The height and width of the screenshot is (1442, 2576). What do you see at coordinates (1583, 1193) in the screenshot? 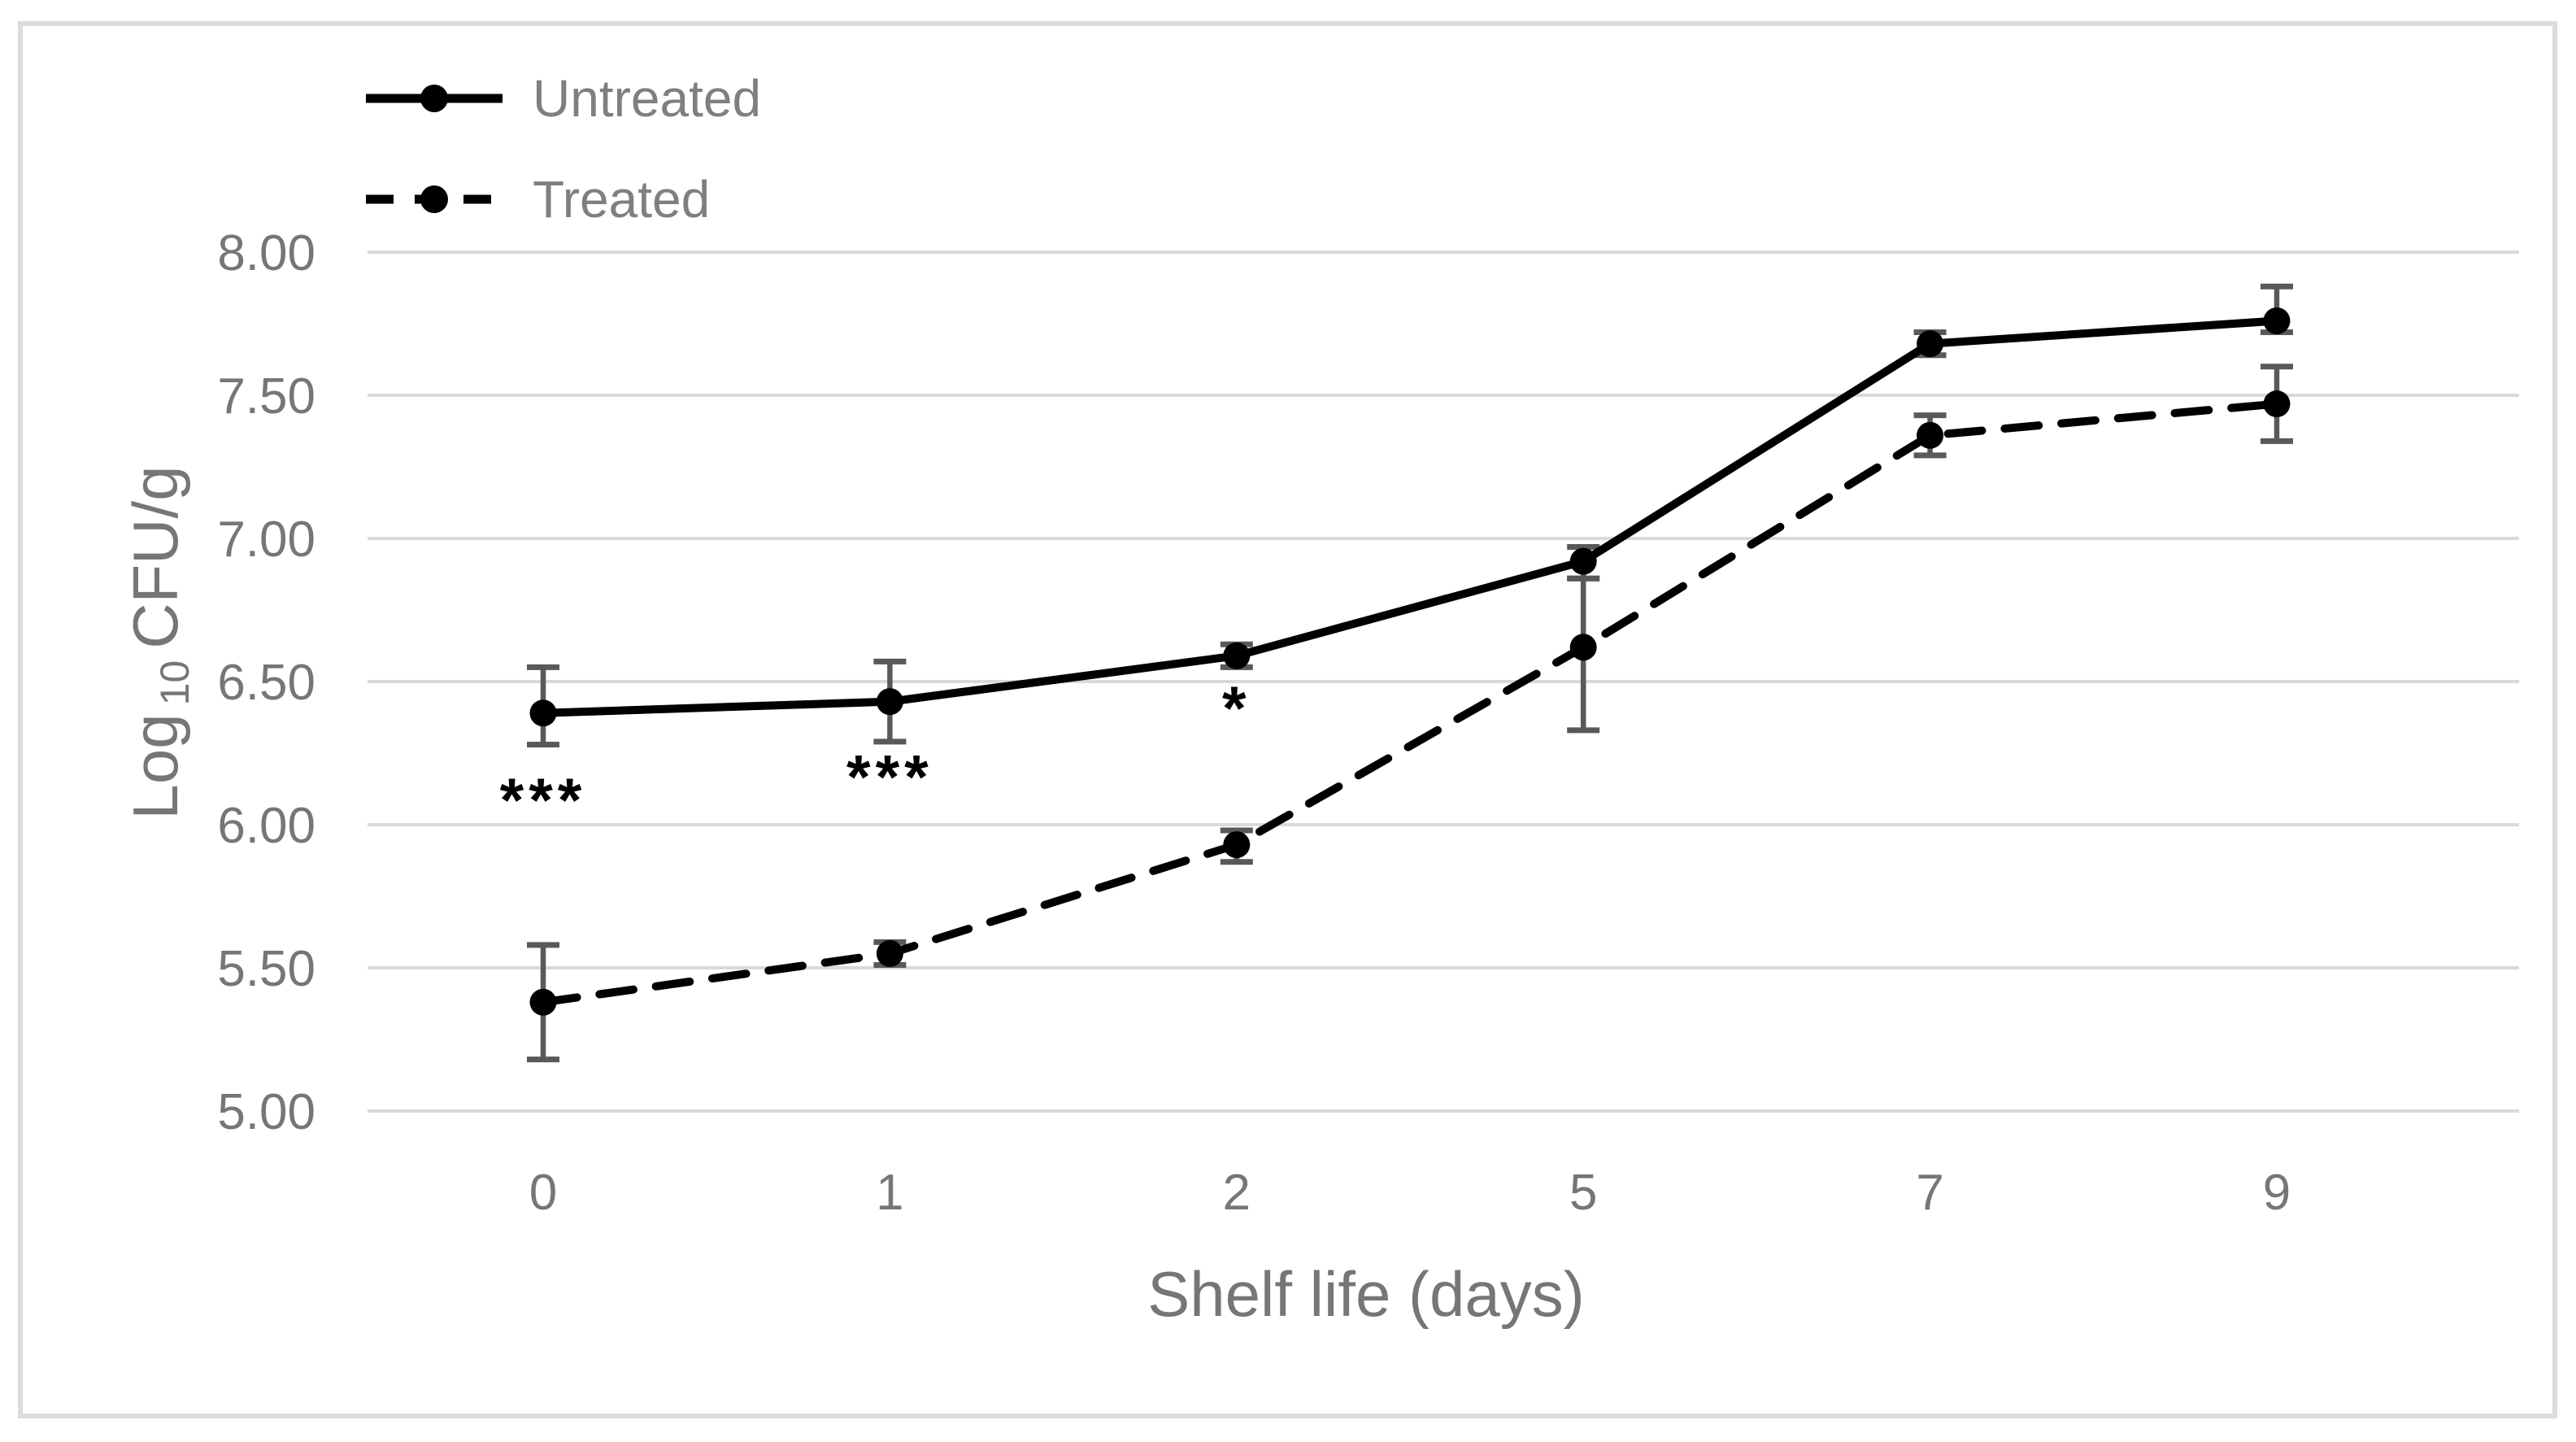
I see `x-tick-label: 5` at bounding box center [1583, 1193].